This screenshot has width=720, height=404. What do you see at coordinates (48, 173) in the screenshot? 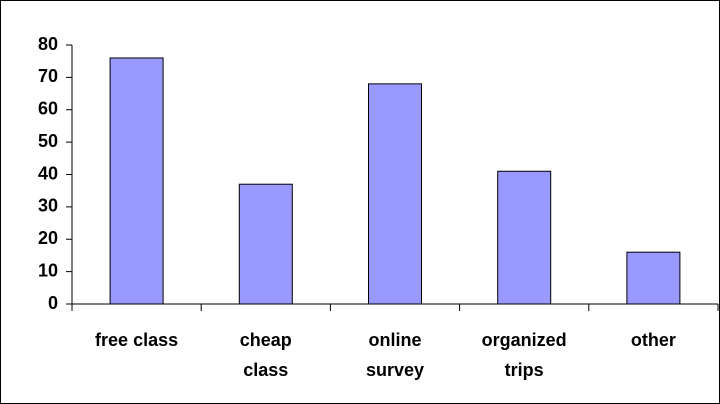
I see `y-tick-label: 40` at bounding box center [48, 173].